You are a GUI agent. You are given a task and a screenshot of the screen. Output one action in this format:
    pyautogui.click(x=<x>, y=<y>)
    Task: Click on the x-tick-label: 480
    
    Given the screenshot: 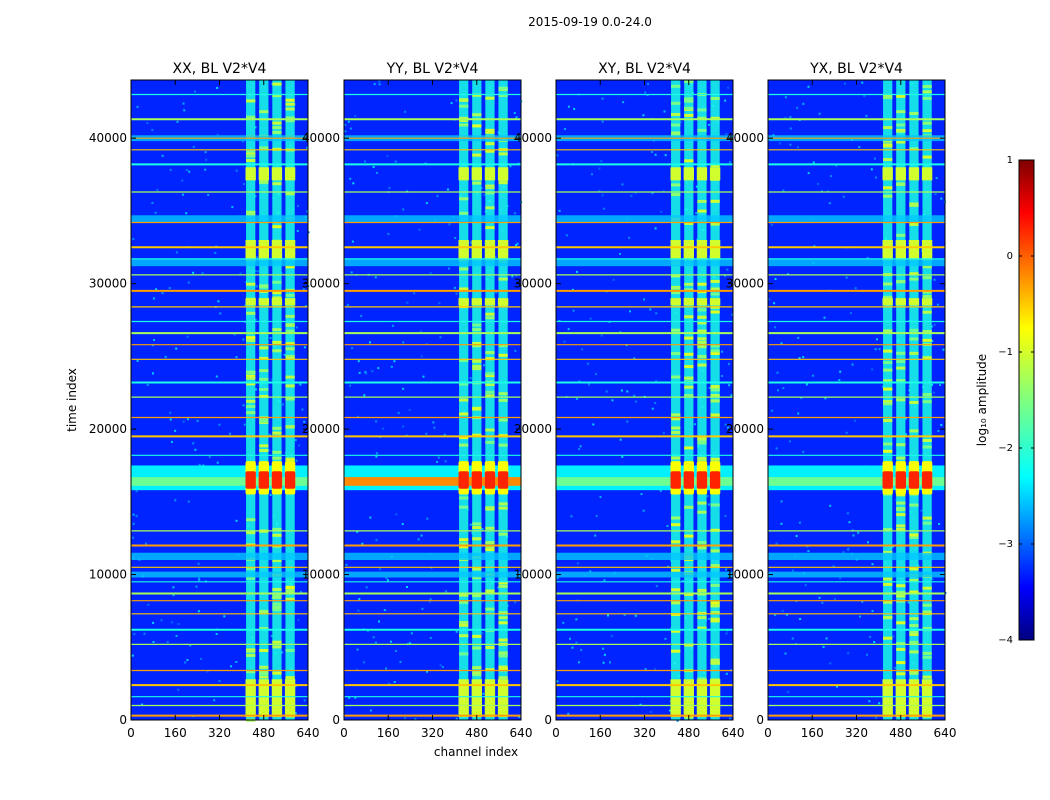 What is the action you would take?
    pyautogui.click(x=900, y=733)
    